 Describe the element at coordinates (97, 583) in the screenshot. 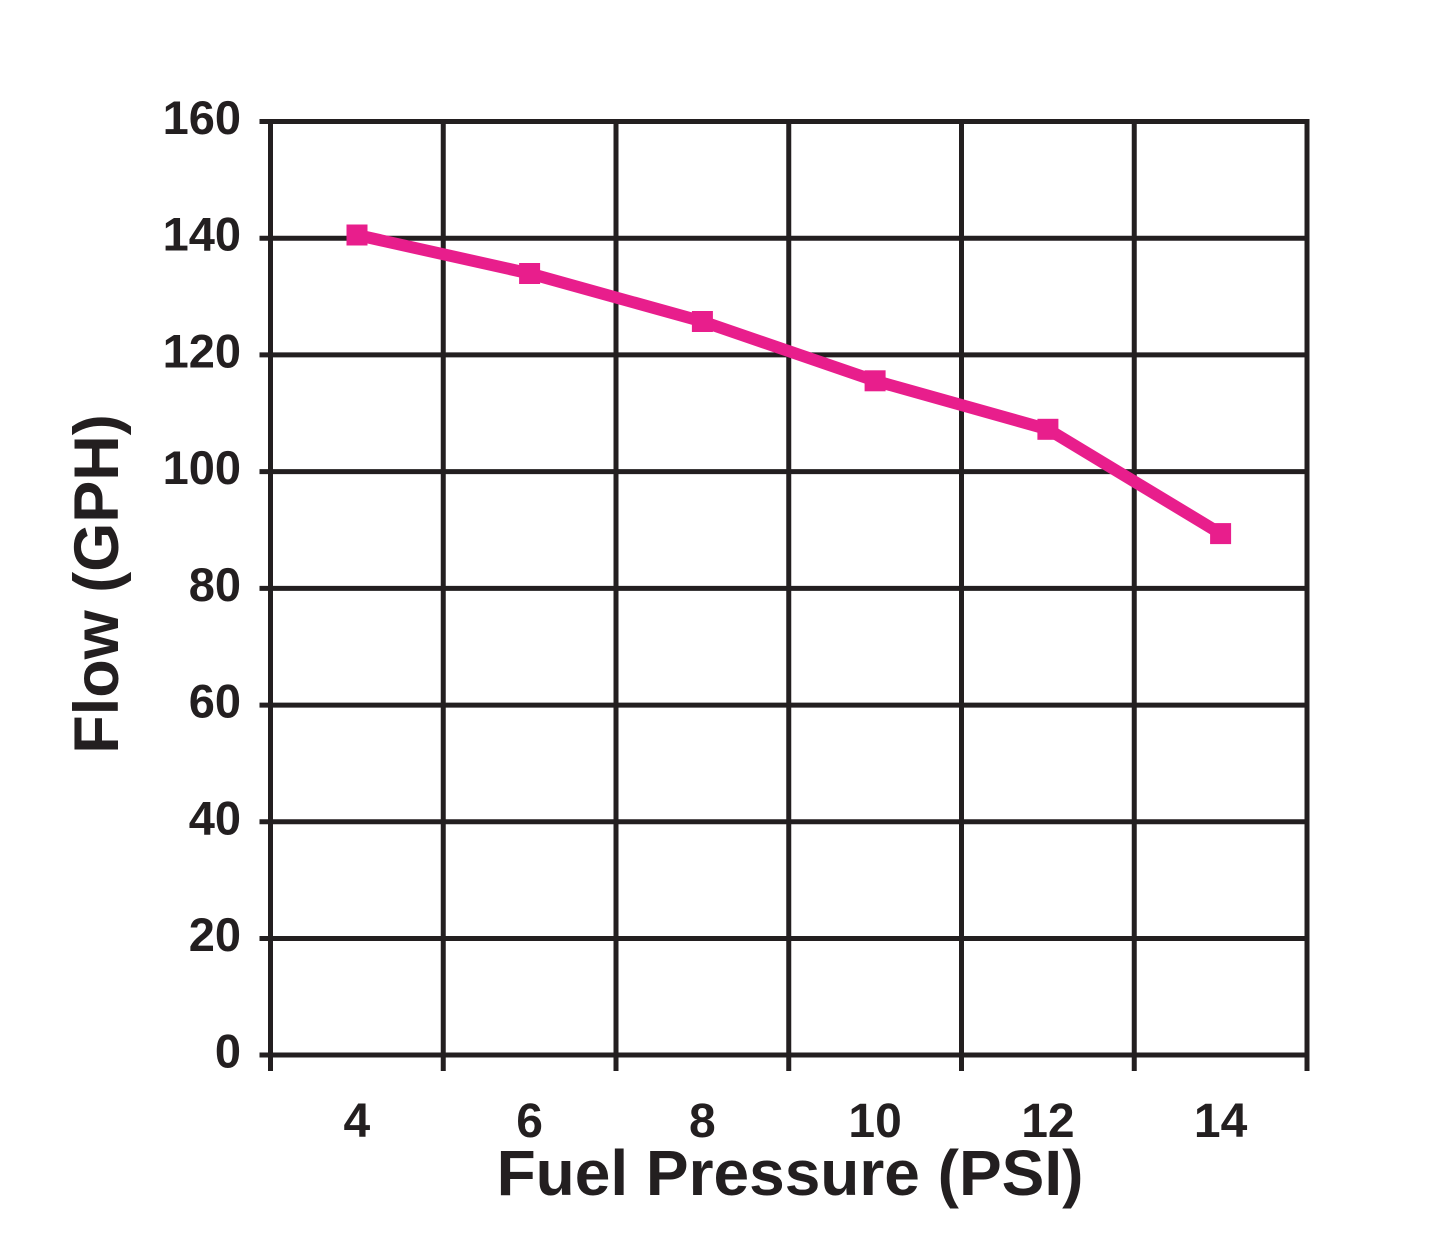

I see `svg-text: Flow (GPH)` at that location.